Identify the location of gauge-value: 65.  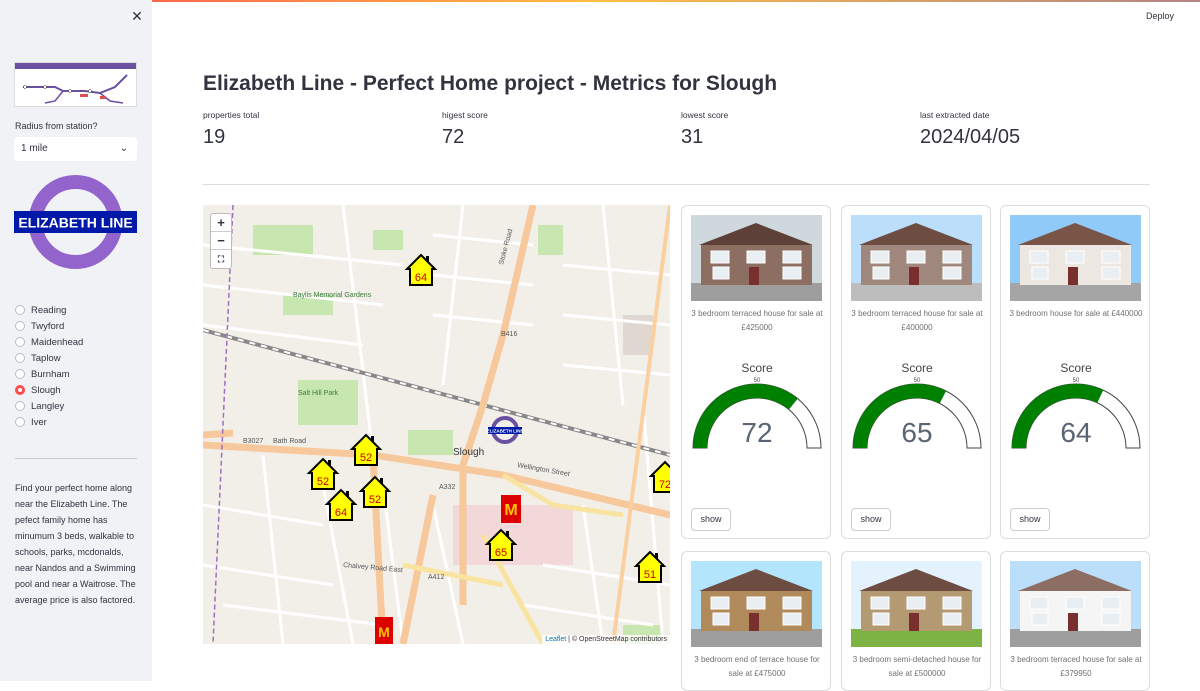
(916, 432).